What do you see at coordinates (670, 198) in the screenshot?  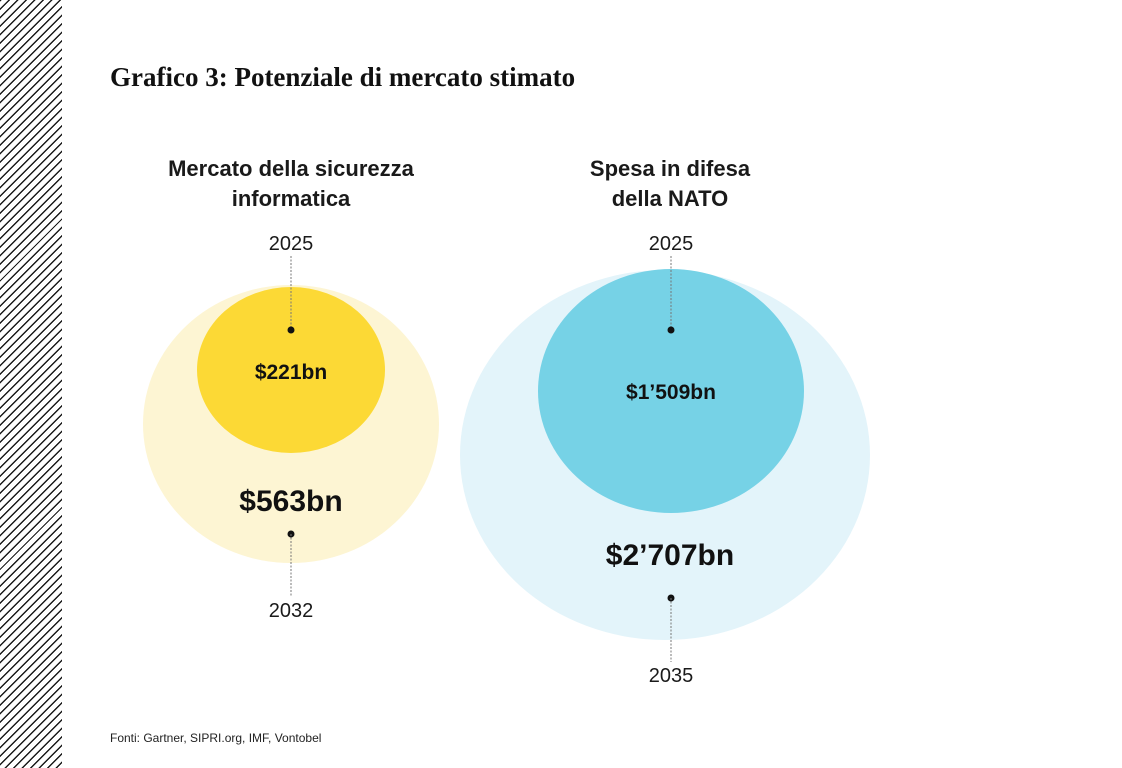 I see `nato-title-line-2: della NATO` at bounding box center [670, 198].